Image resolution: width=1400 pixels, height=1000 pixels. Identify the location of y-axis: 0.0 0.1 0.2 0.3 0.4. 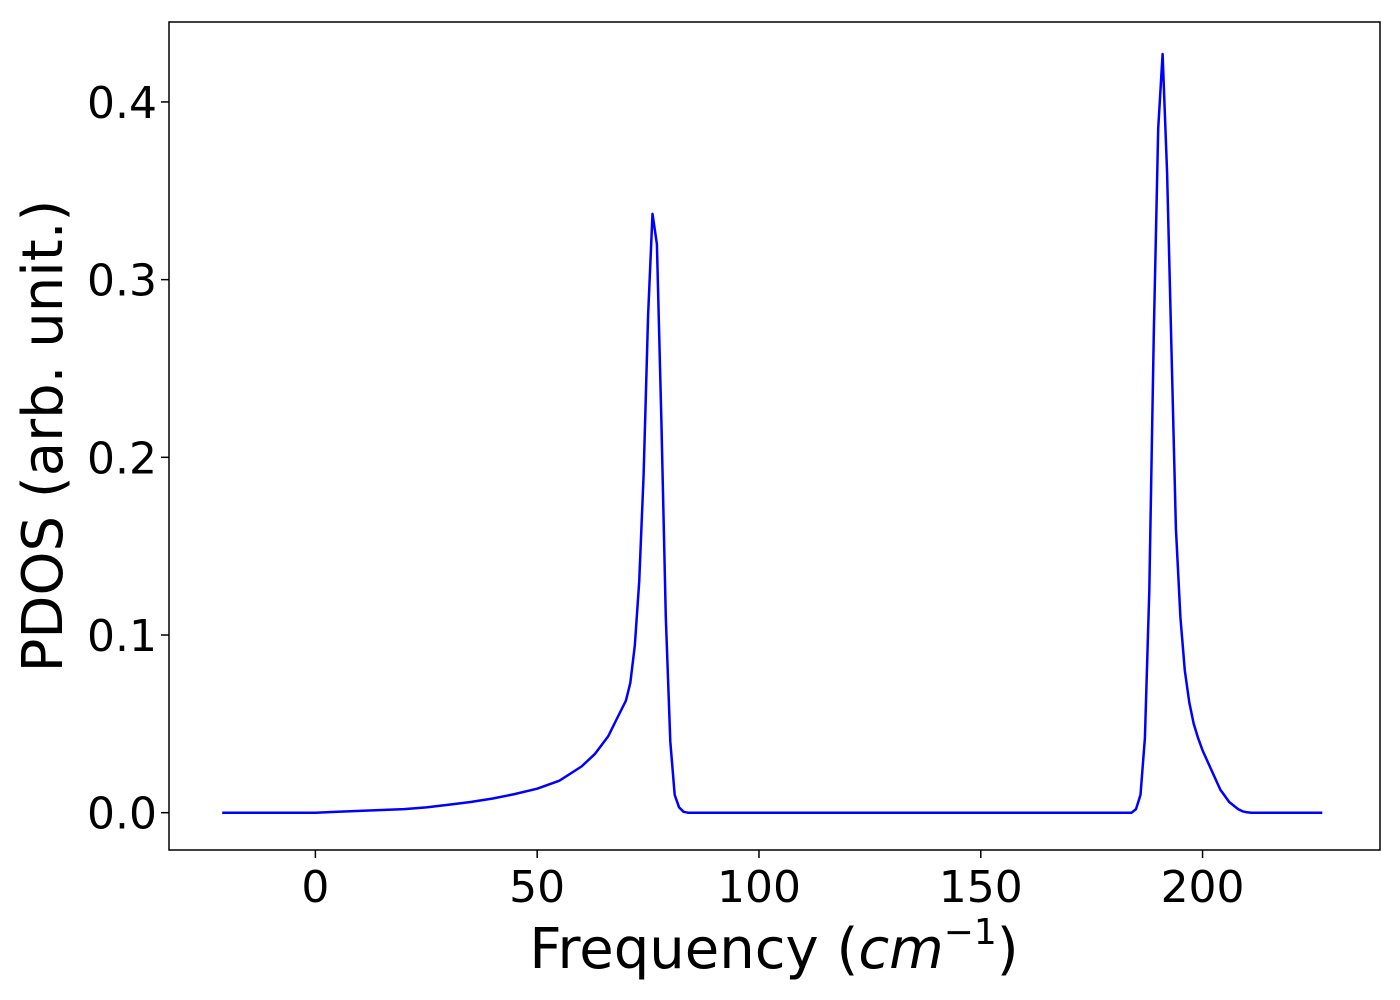
(128, 459).